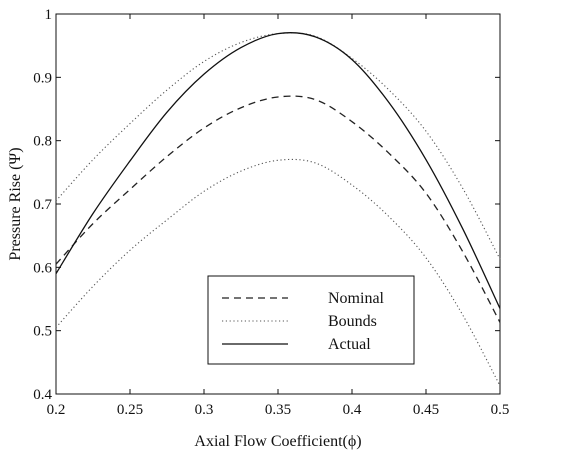 The image size is (566, 455). What do you see at coordinates (42, 395) in the screenshot?
I see `y-tick-label: 0.4` at bounding box center [42, 395].